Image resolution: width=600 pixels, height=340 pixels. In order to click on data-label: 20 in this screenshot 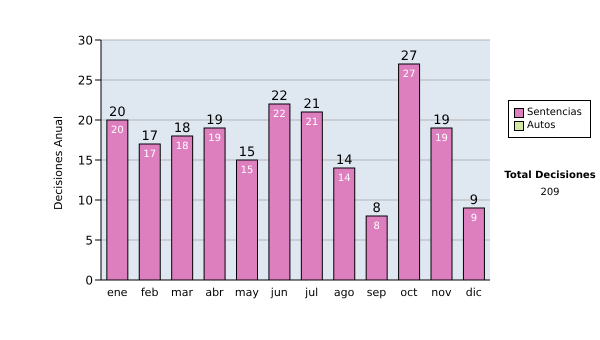, I will do `click(117, 130)`.